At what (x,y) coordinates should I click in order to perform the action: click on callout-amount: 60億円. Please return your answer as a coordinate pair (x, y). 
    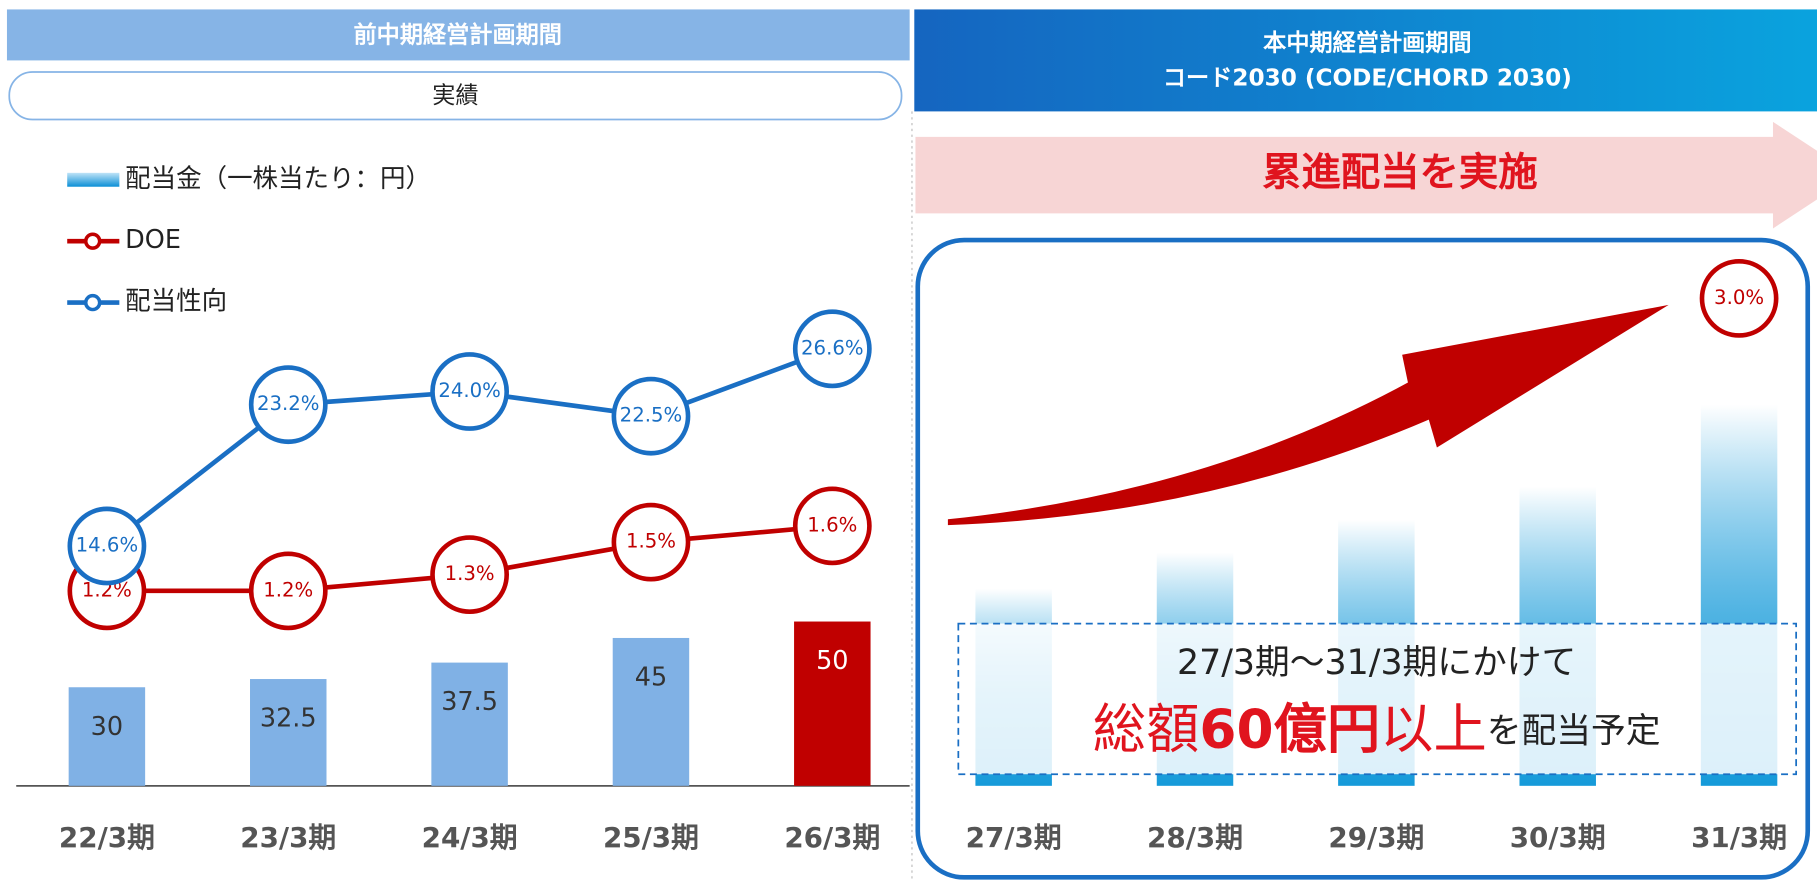
    Looking at the image, I should click on (1289, 729).